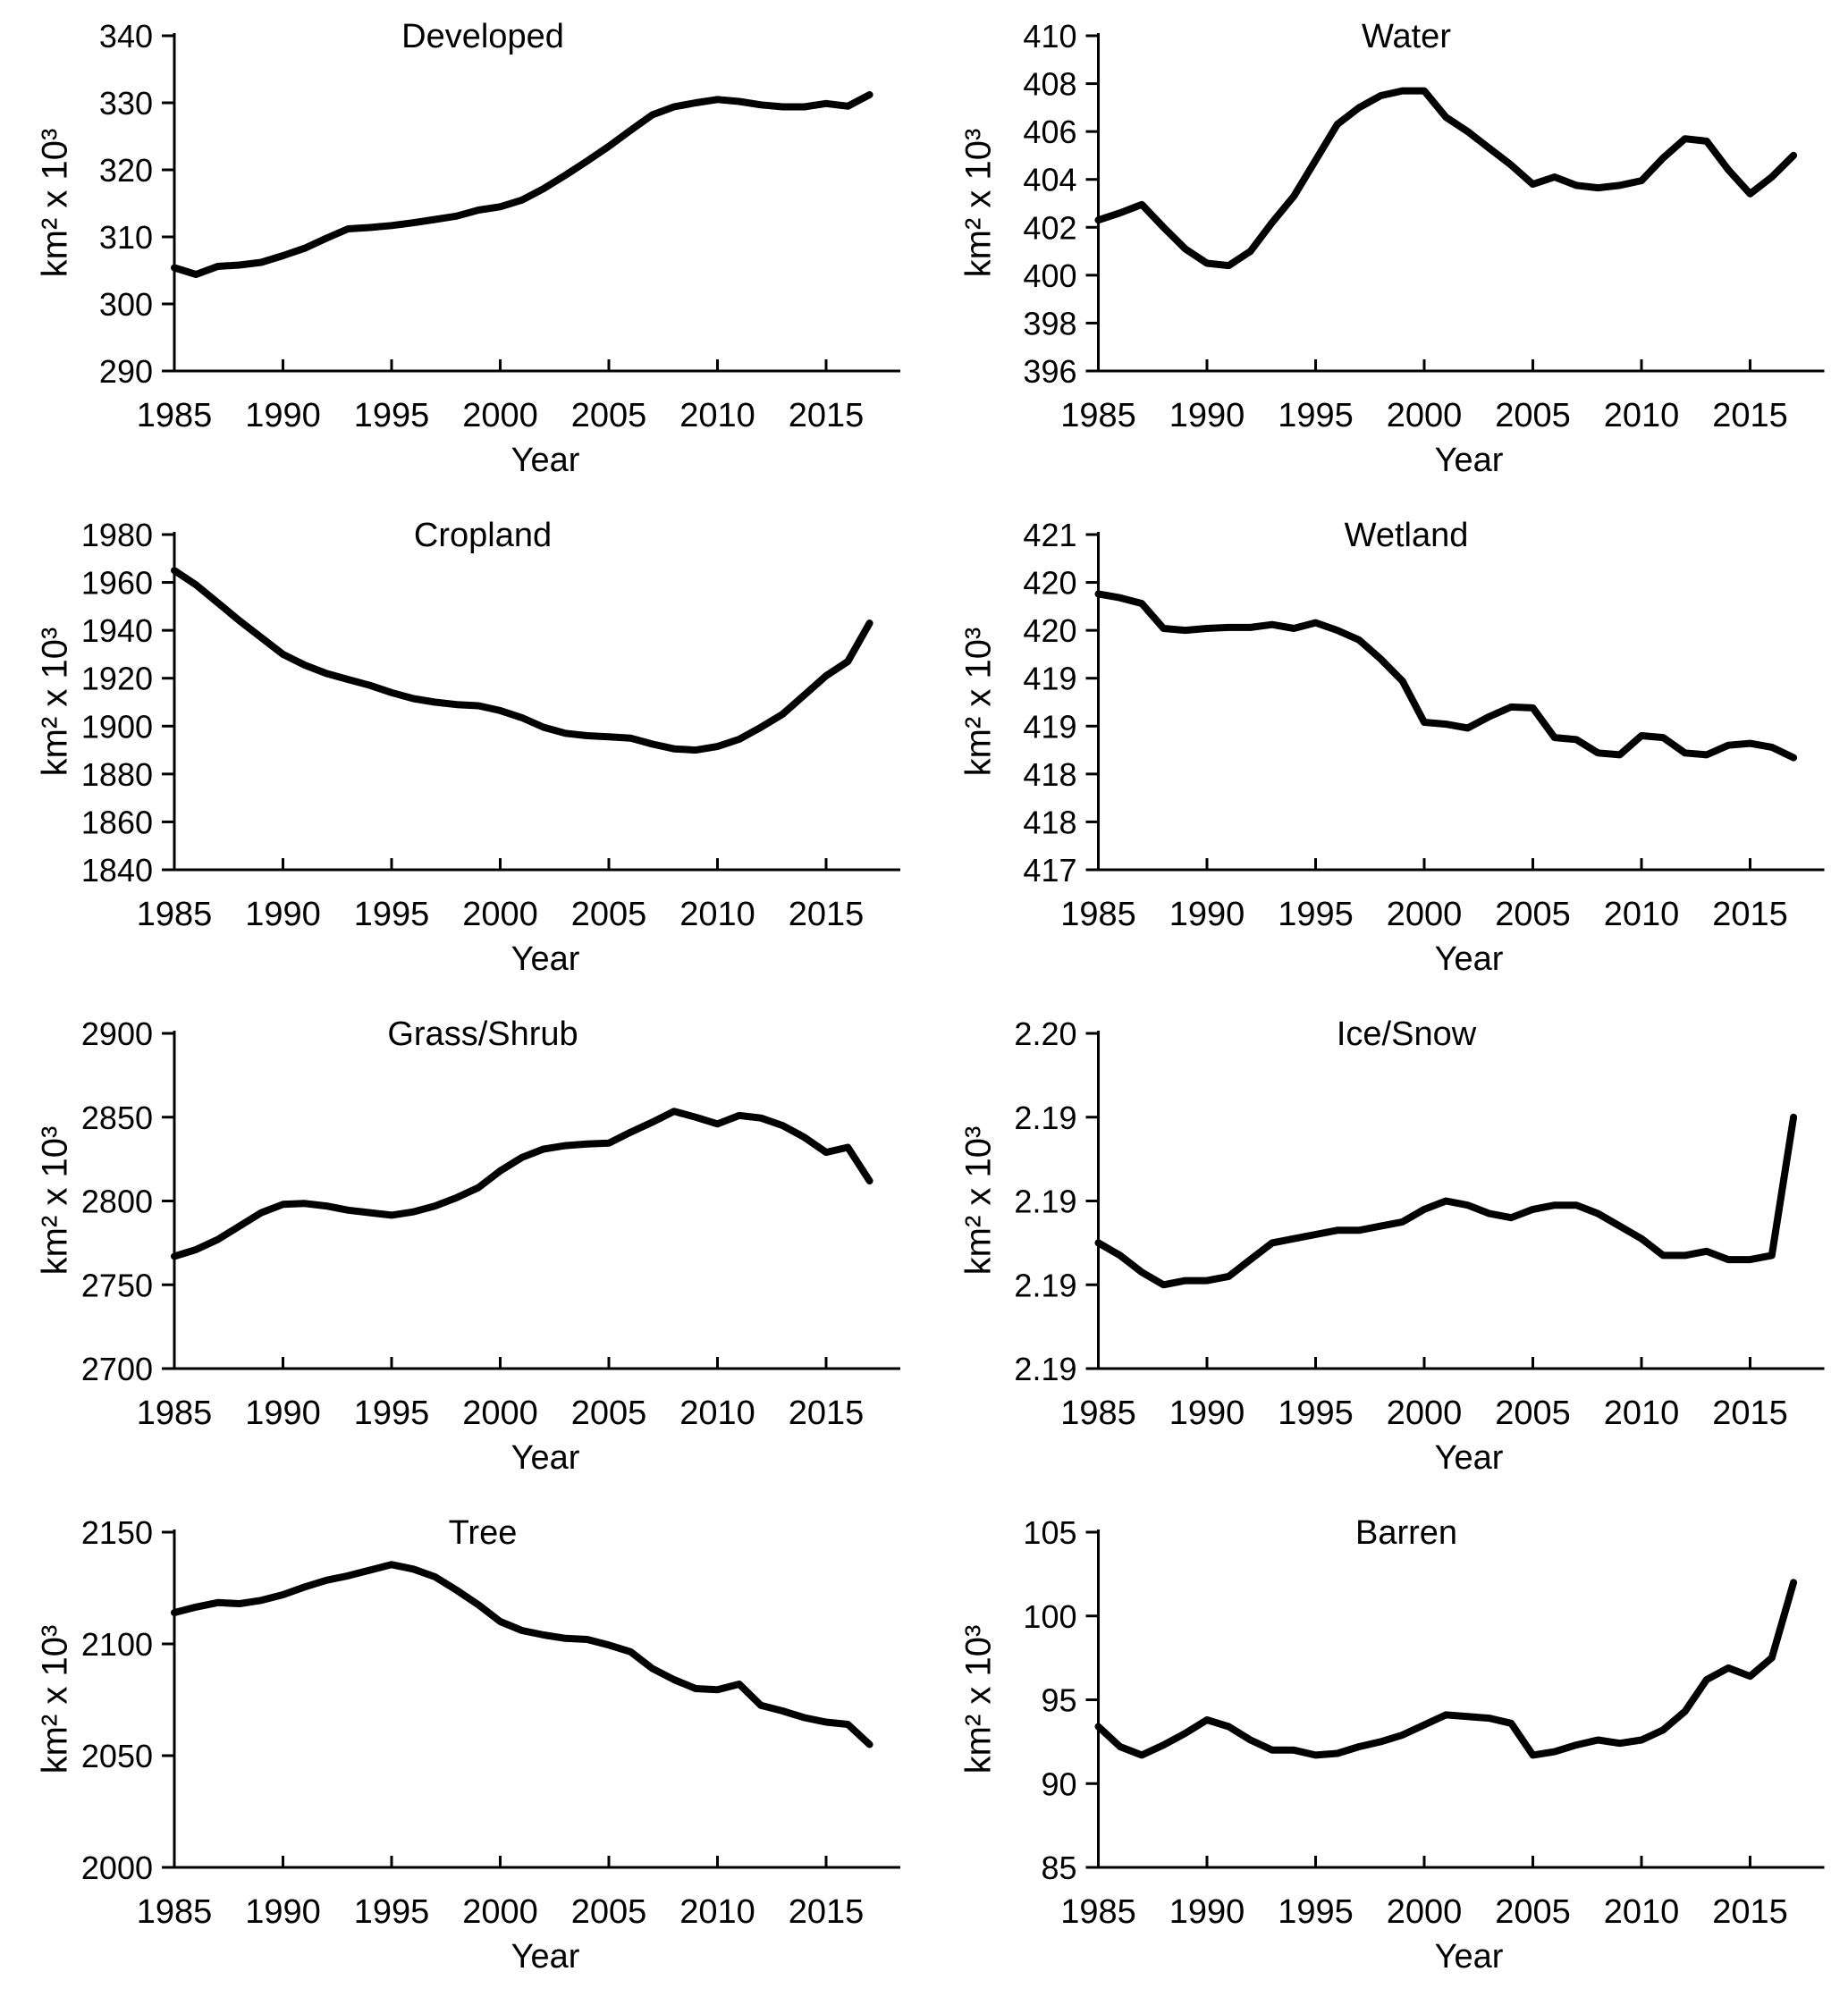  Describe the element at coordinates (126, 103) in the screenshot. I see `y-tick-label: 330` at that location.